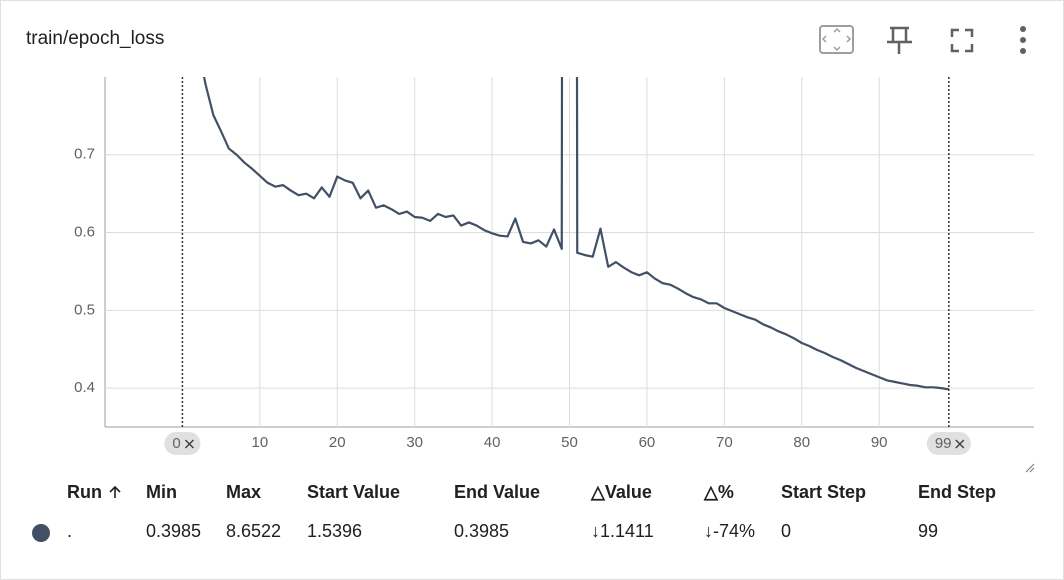  I want to click on marker-label: 0, so click(176, 443).